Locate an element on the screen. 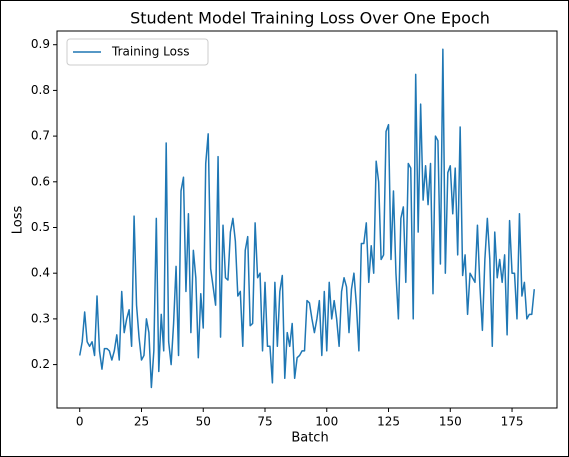  y-tick-label: 0.4 is located at coordinates (40, 273).